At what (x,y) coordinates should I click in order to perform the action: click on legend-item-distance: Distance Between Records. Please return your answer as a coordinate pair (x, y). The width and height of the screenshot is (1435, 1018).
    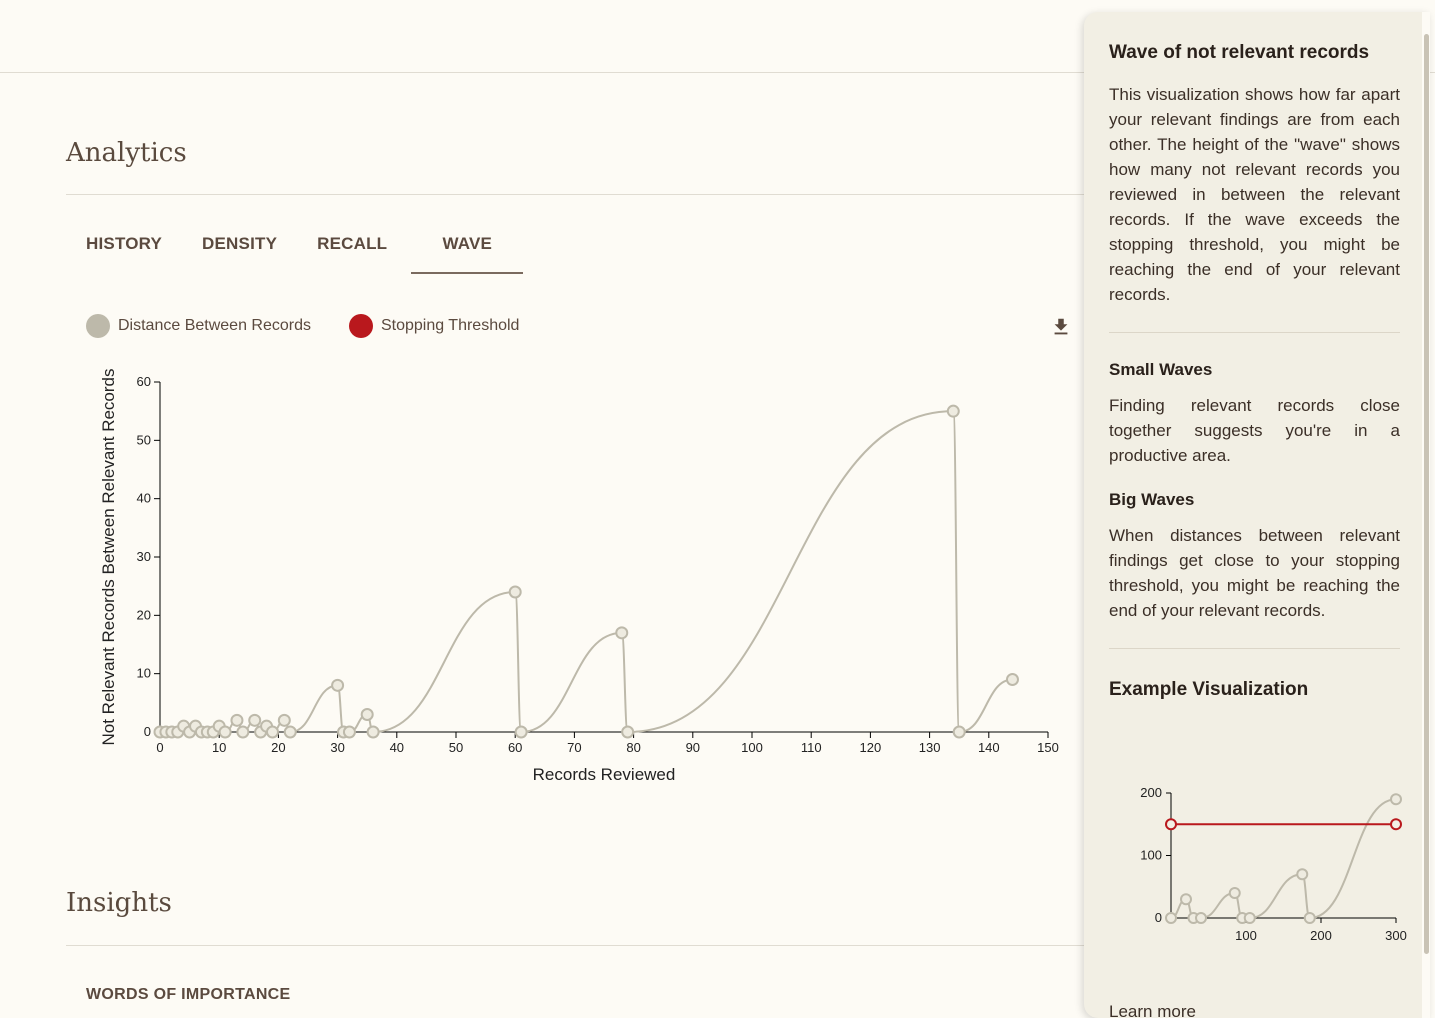
    Looking at the image, I should click on (198, 326).